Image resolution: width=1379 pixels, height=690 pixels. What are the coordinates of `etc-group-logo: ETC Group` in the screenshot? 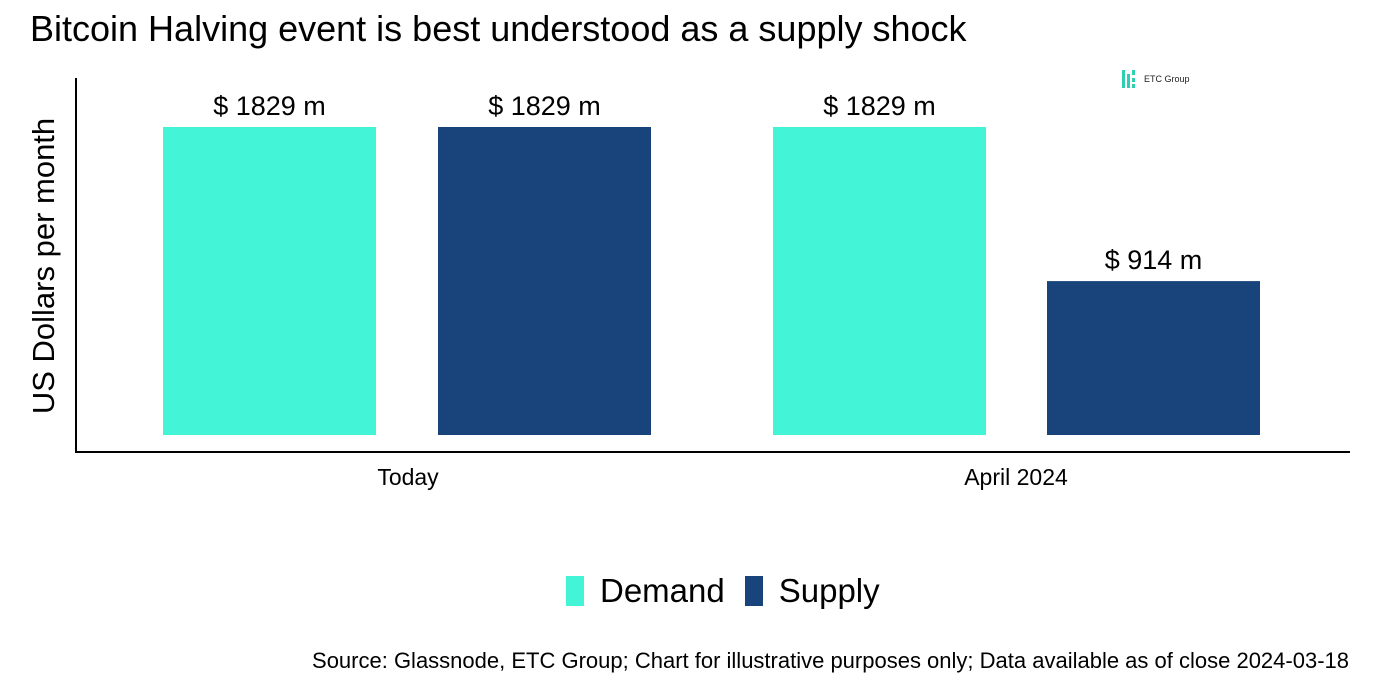 It's located at (1156, 79).